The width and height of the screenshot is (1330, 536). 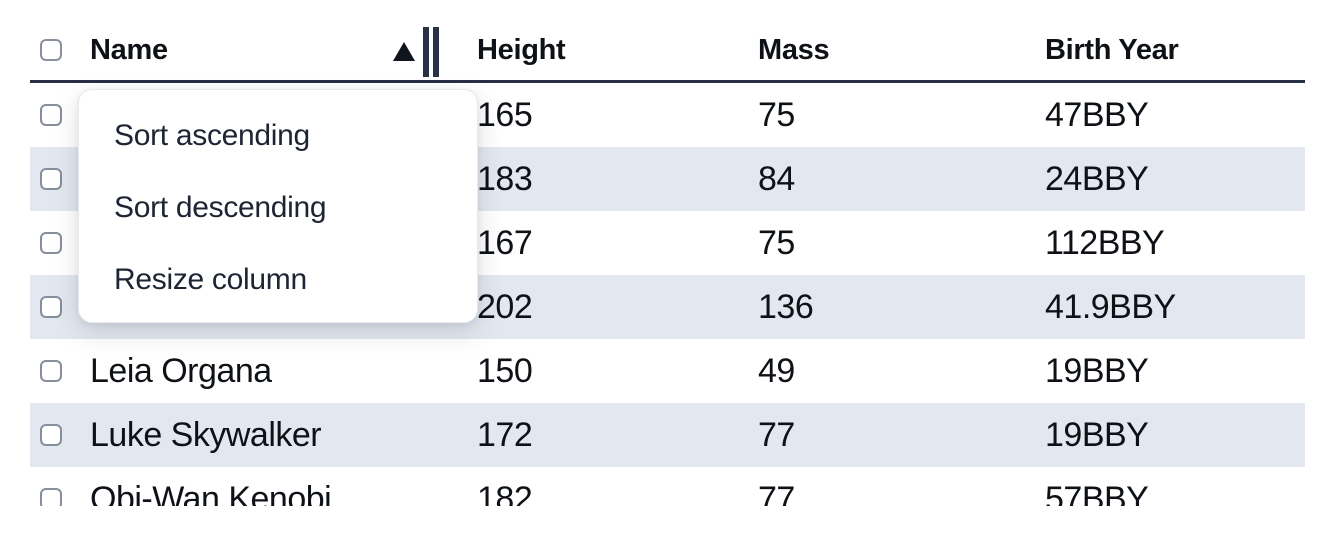 I want to click on select-all-checkbox, so click(x=51, y=50).